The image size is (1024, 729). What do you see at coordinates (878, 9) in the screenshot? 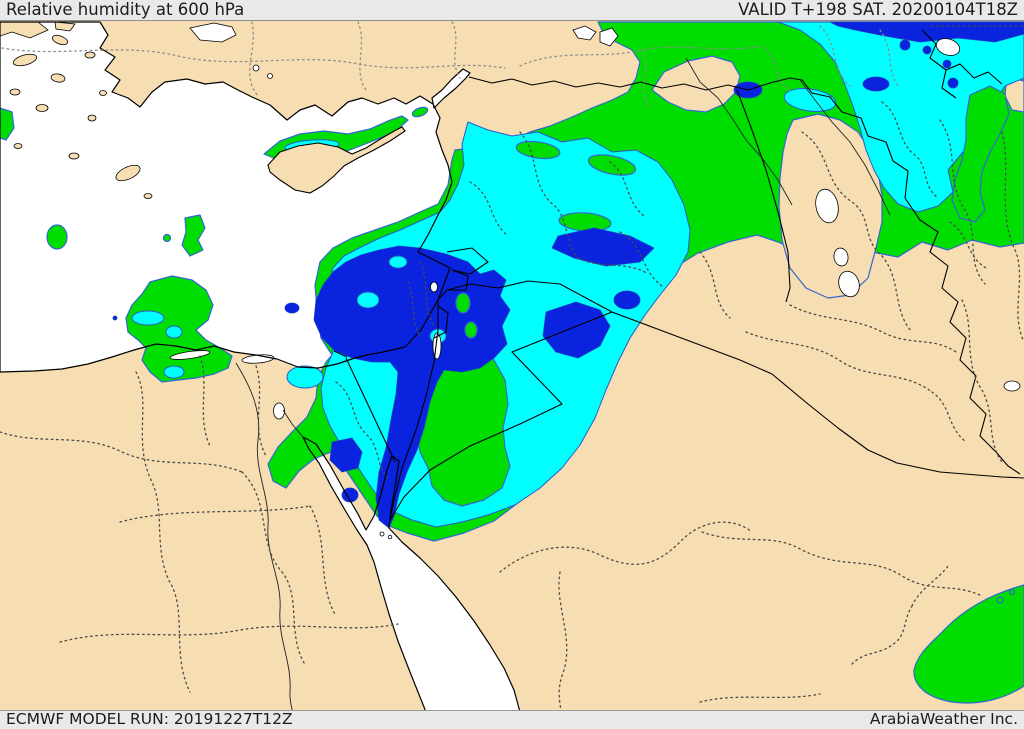
I see `valid-time-label: VALID T+198 SAT. 20200104T18Z` at bounding box center [878, 9].